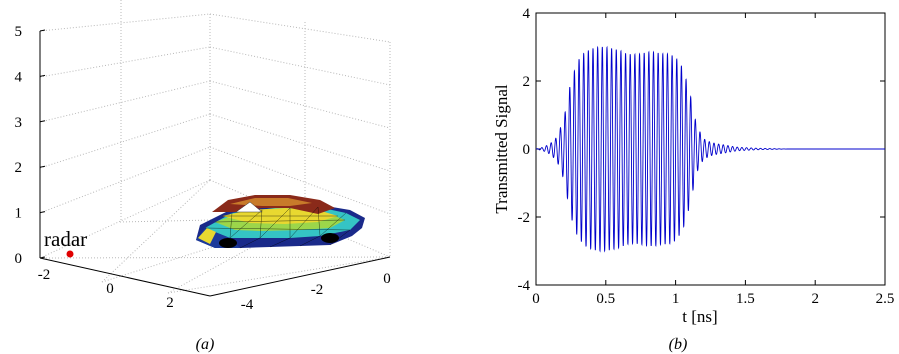 The height and width of the screenshot is (354, 899). What do you see at coordinates (524, 286) in the screenshot?
I see `panel-b-y-tick-label: -4` at bounding box center [524, 286].